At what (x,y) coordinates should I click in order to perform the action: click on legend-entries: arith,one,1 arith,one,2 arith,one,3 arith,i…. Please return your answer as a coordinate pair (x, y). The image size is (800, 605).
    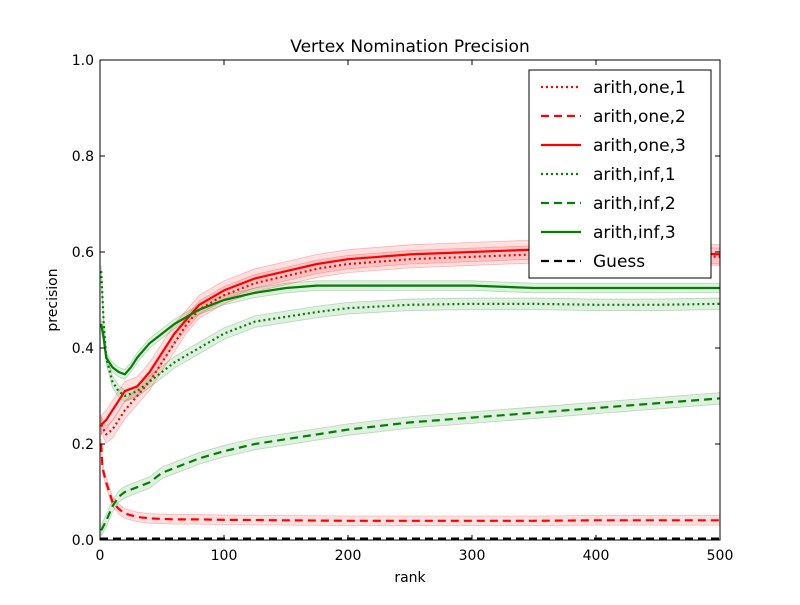
    Looking at the image, I should click on (613, 175).